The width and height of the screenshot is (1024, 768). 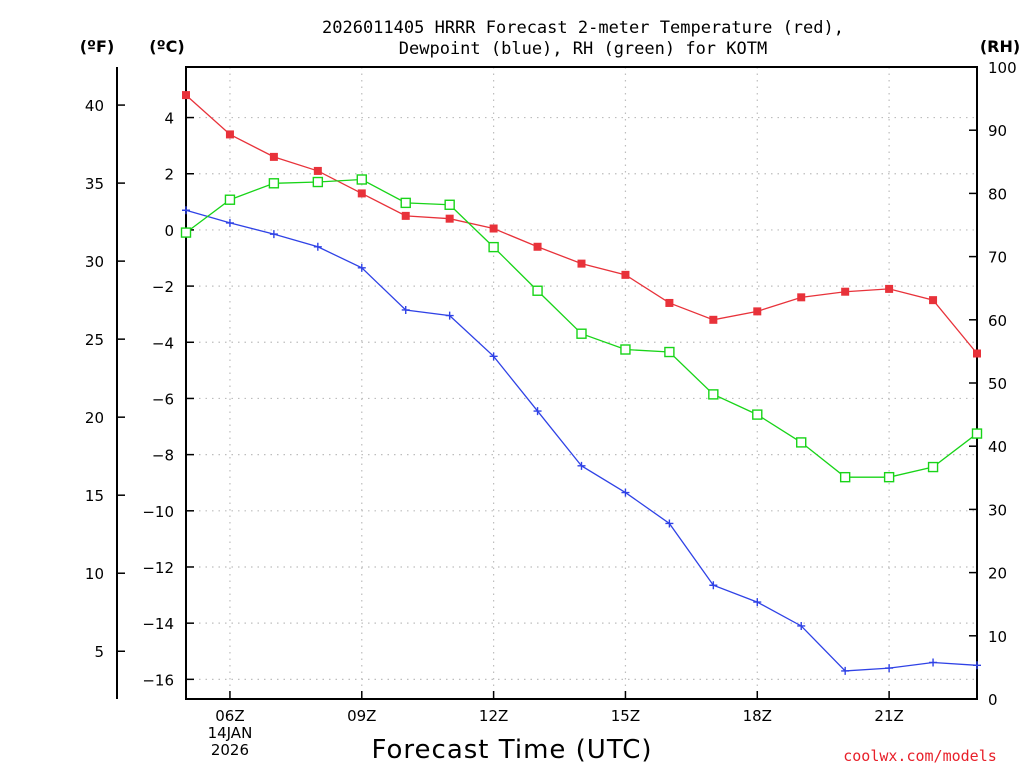 I want to click on rh-tick-label: 30, so click(x=997, y=510).